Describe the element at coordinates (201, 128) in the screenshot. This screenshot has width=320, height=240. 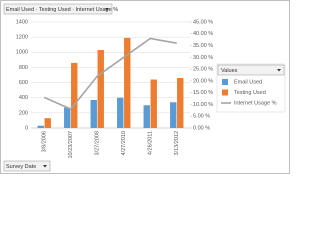
I see `y2-tick-label: 0.00 %` at that location.